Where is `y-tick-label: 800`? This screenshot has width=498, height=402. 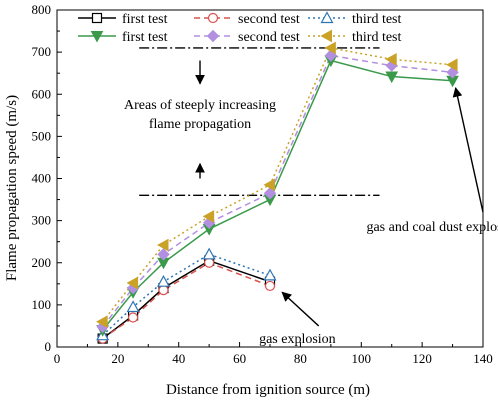
y-tick-label: 800 is located at coordinates (42, 9).